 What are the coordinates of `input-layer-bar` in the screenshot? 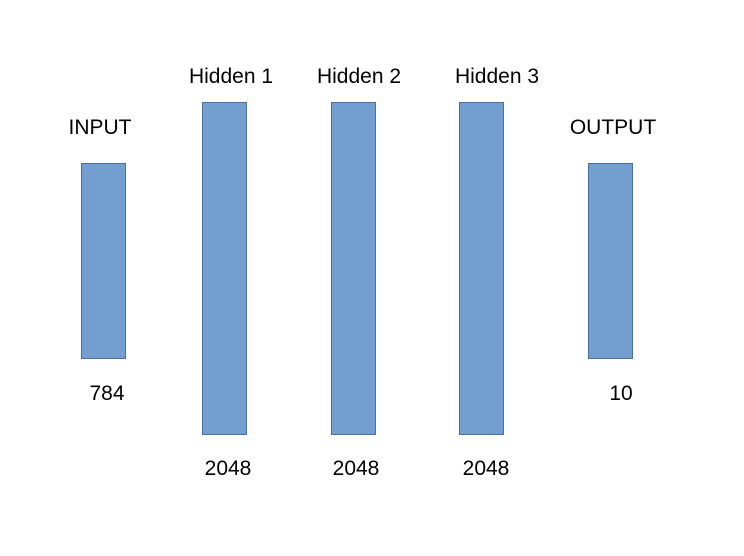 It's located at (103, 261).